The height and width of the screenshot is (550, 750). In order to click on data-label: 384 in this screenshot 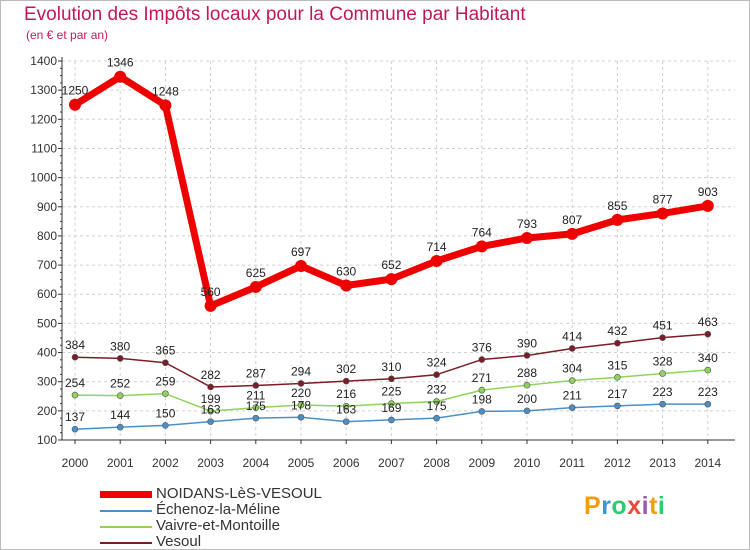, I will do `click(75, 345)`.